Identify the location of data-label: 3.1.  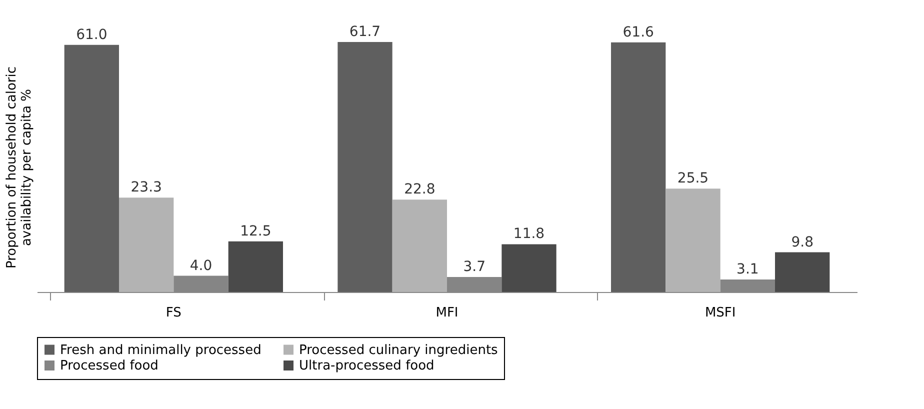
(747, 269).